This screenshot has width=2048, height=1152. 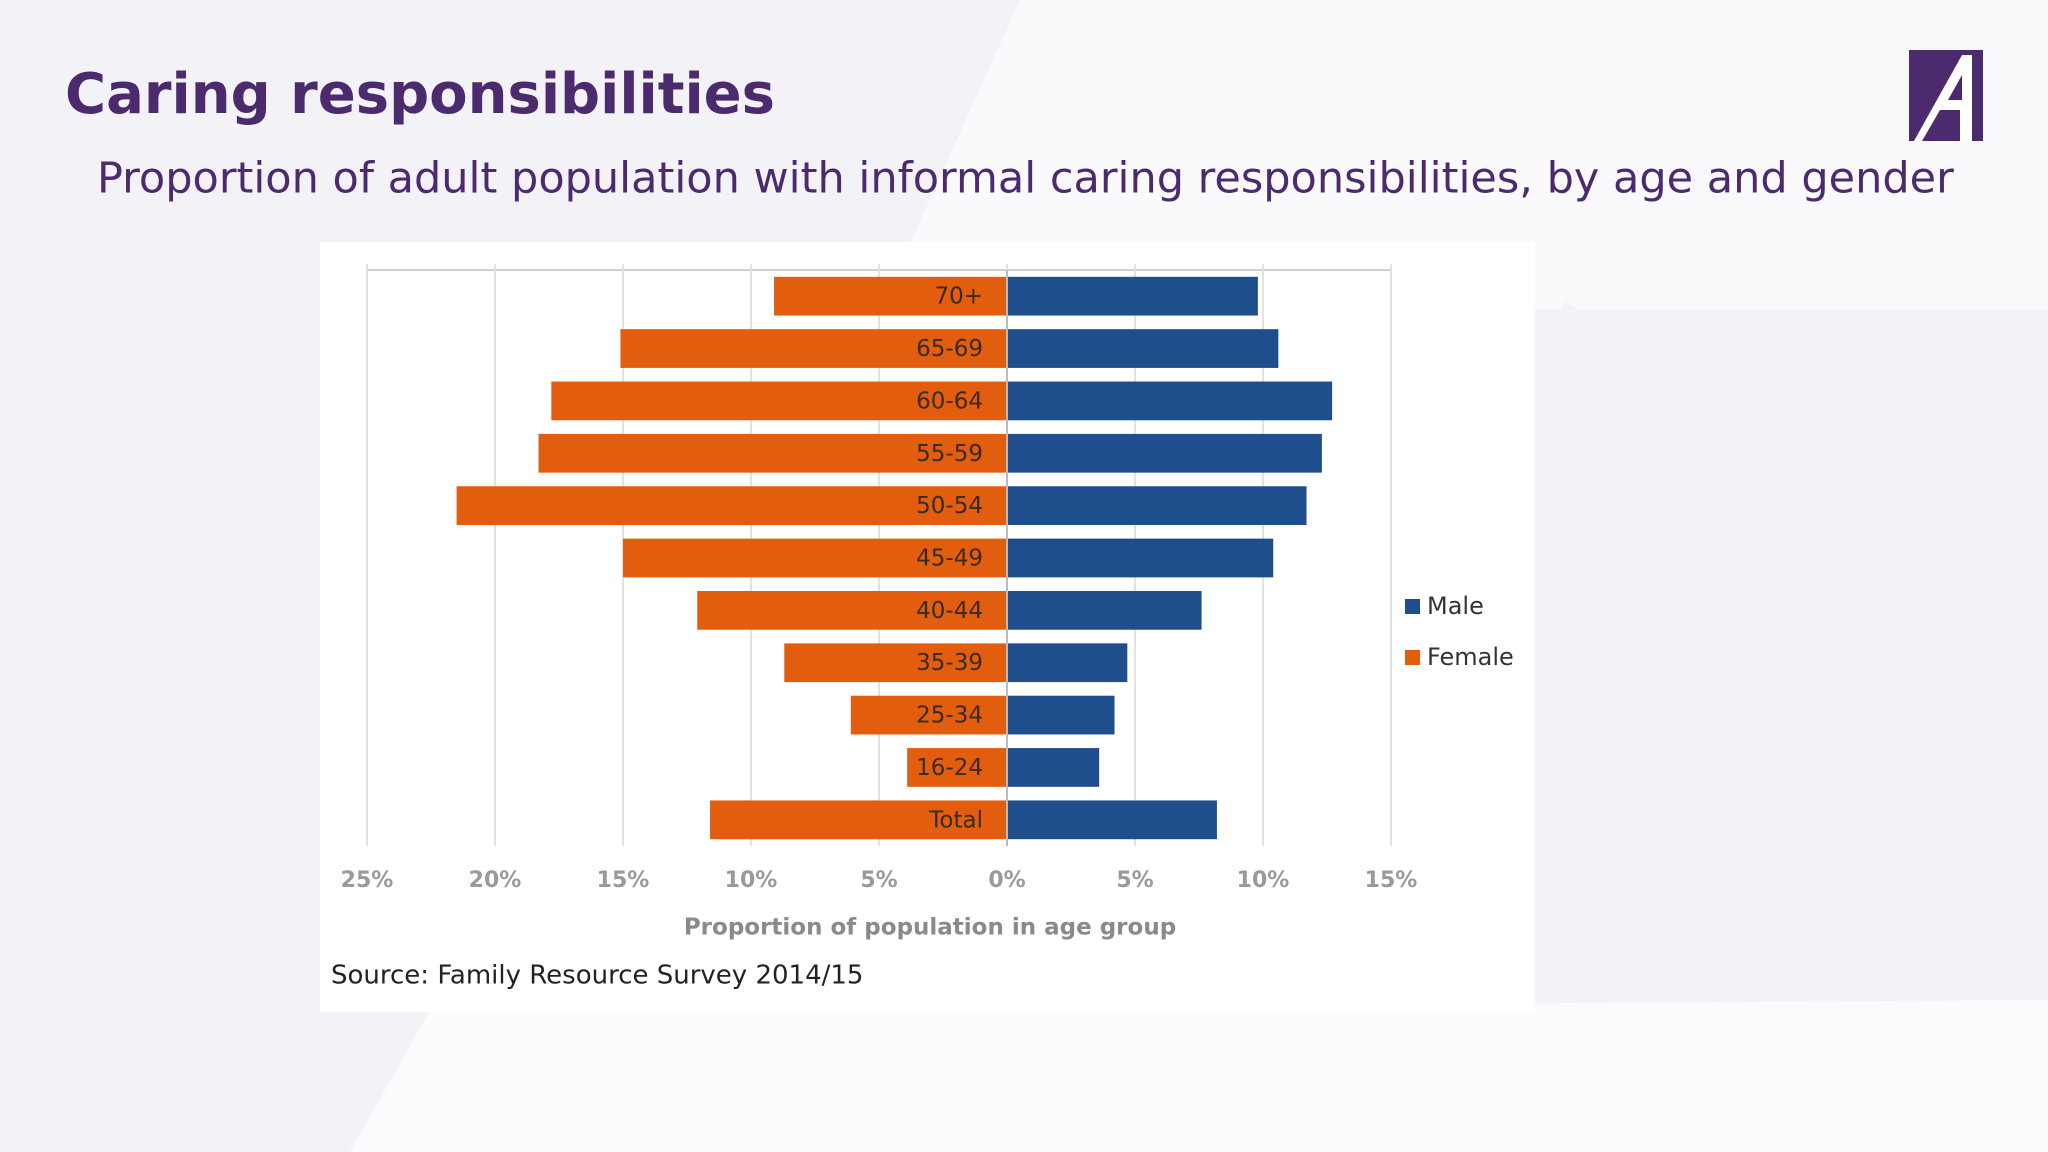 What do you see at coordinates (949, 454) in the screenshot?
I see `category-label: 55-59` at bounding box center [949, 454].